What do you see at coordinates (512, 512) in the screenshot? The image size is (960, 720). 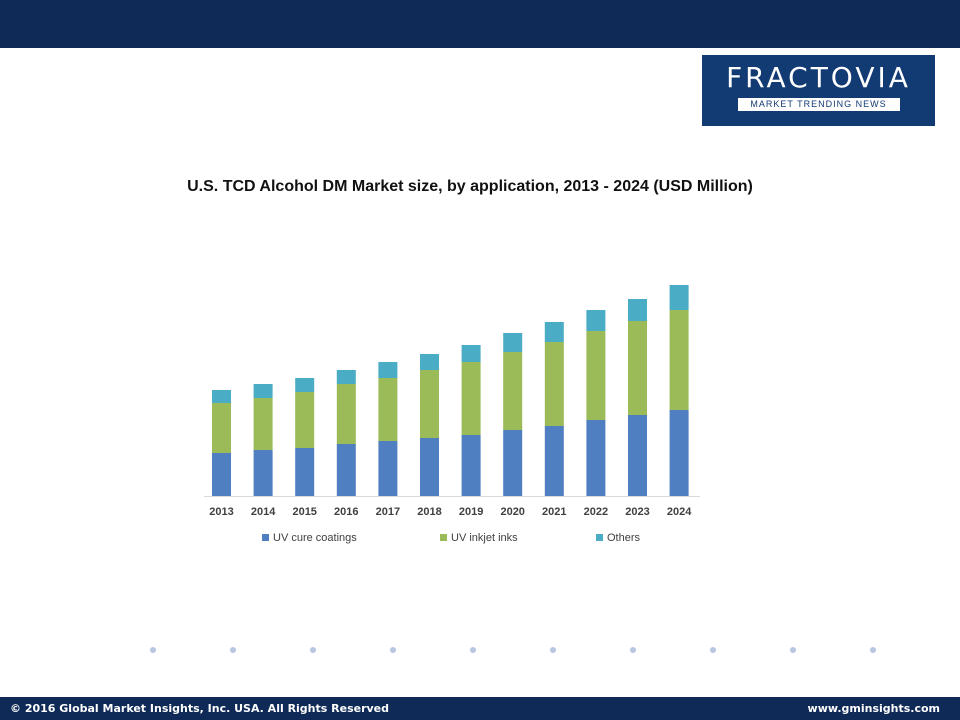 I see `x-tick-label: 2020` at bounding box center [512, 512].